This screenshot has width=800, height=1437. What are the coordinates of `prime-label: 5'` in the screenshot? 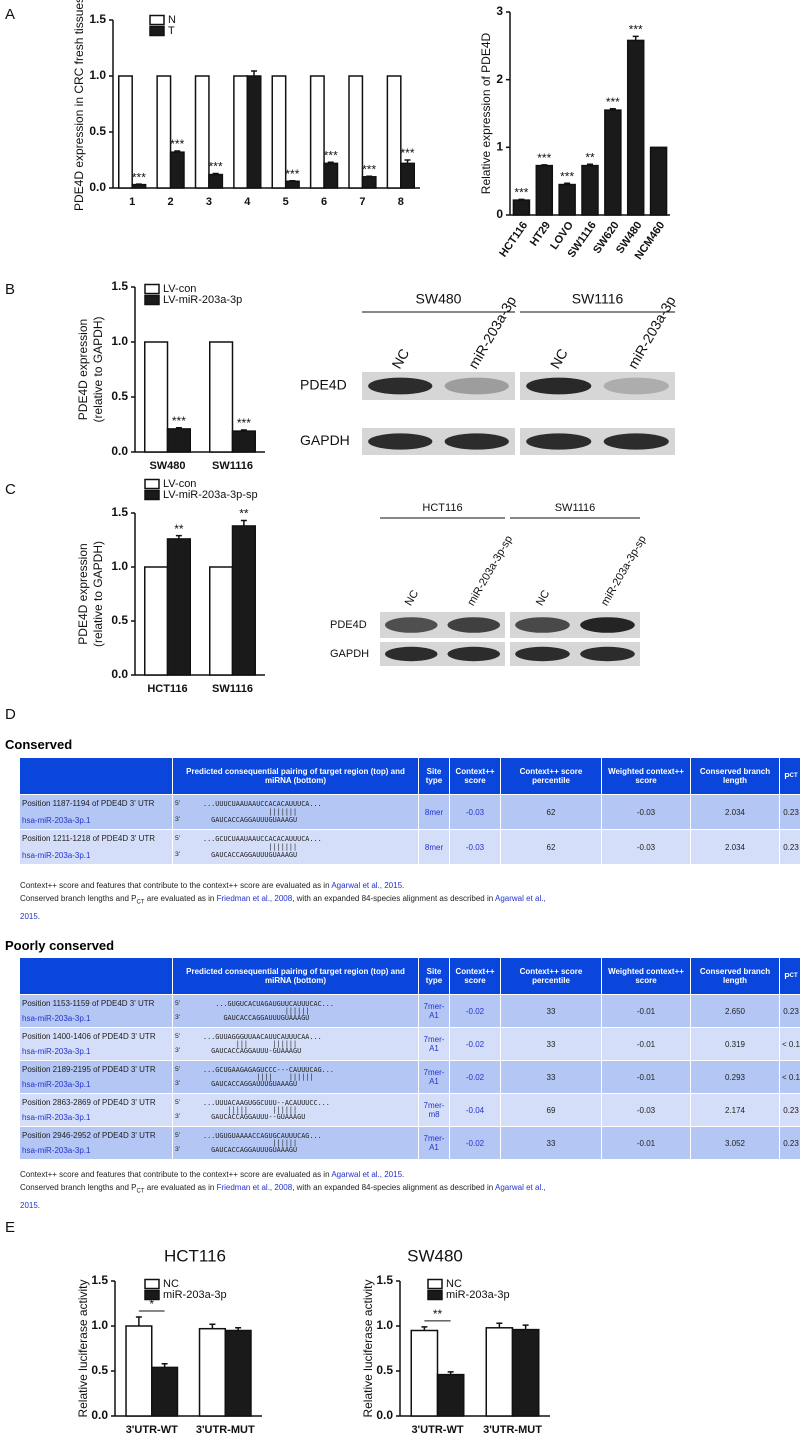 It's located at (178, 1069).